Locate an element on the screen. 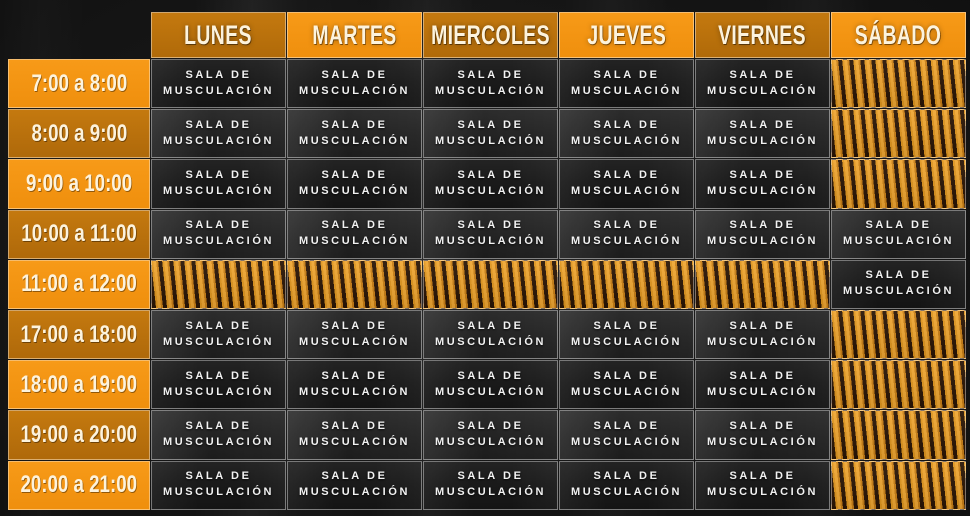 Image resolution: width=970 pixels, height=516 pixels. day-header-label: JUEVES is located at coordinates (626, 34).